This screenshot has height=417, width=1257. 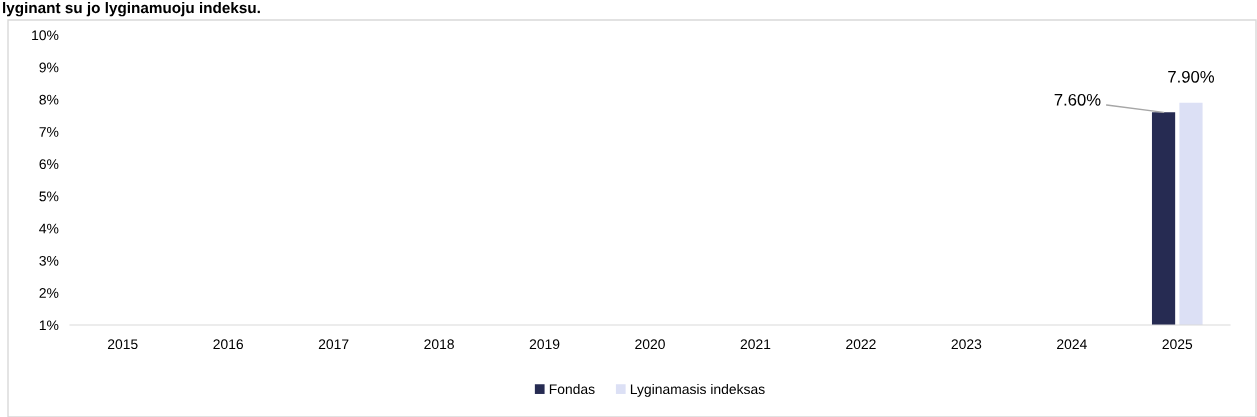 What do you see at coordinates (49, 293) in the screenshot?
I see `y-tick-label: 2%` at bounding box center [49, 293].